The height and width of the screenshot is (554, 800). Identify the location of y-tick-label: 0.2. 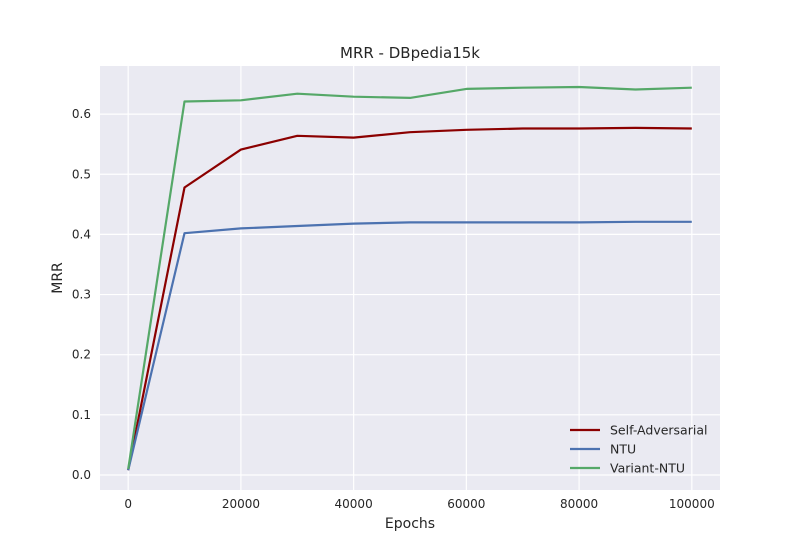
(81, 355).